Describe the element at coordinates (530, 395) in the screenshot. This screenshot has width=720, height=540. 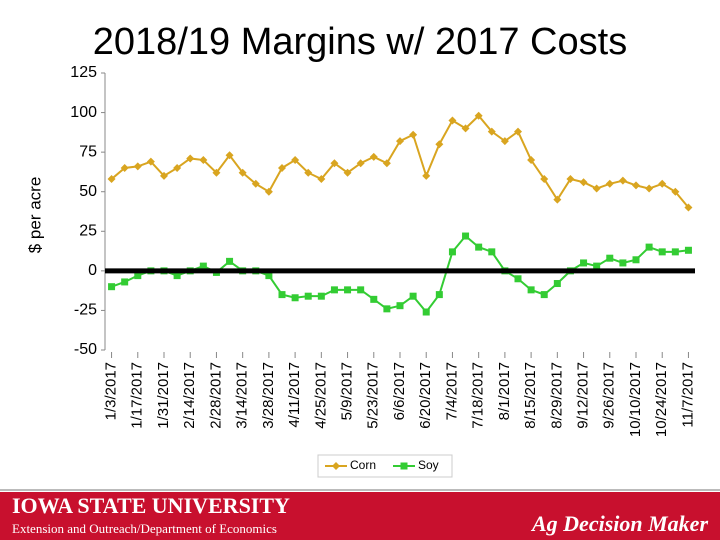
I see `x-tick-label: 8/15/2017` at that location.